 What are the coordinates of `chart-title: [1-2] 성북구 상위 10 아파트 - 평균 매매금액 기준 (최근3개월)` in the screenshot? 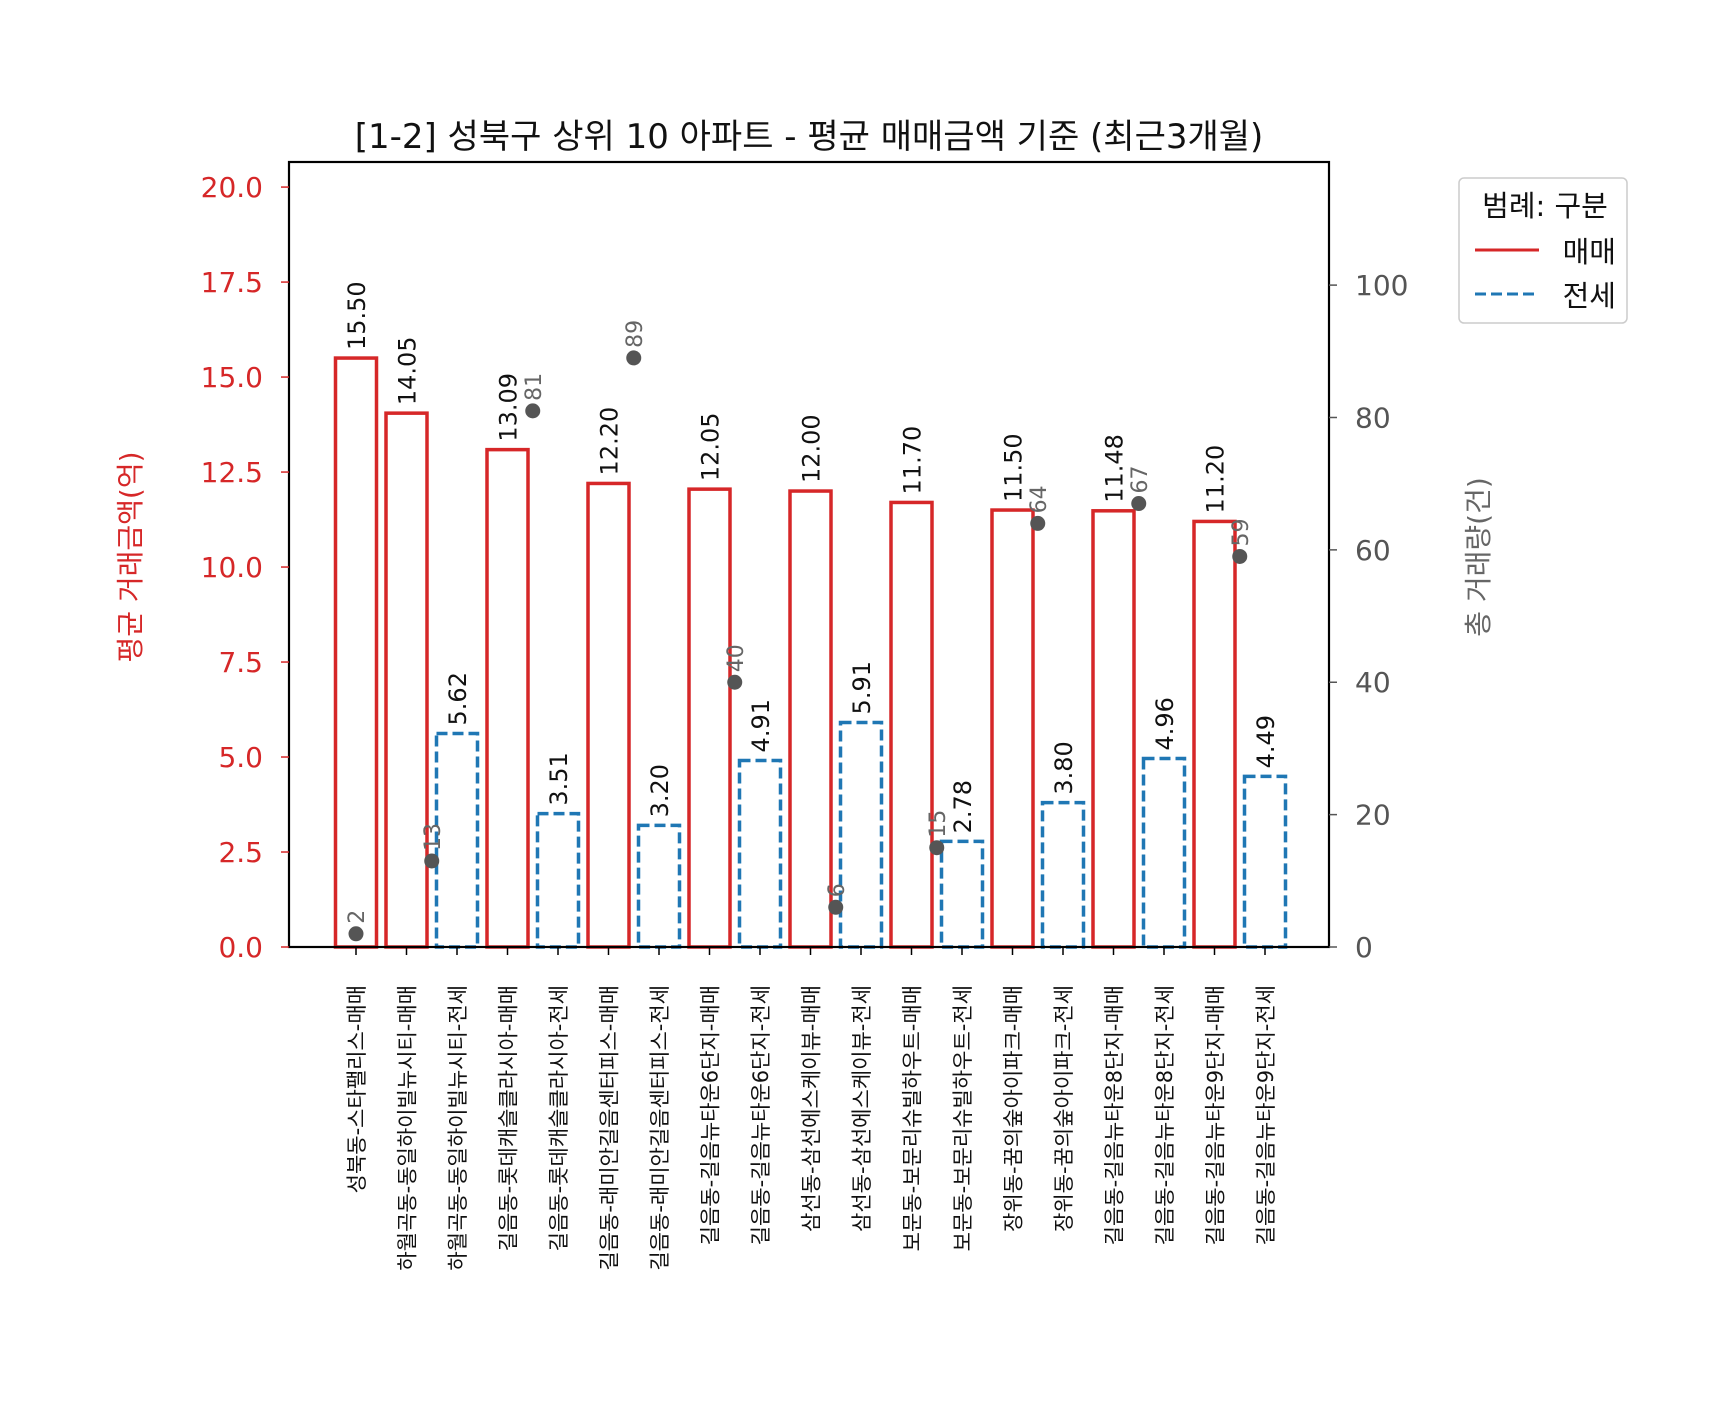 It's located at (809, 137).